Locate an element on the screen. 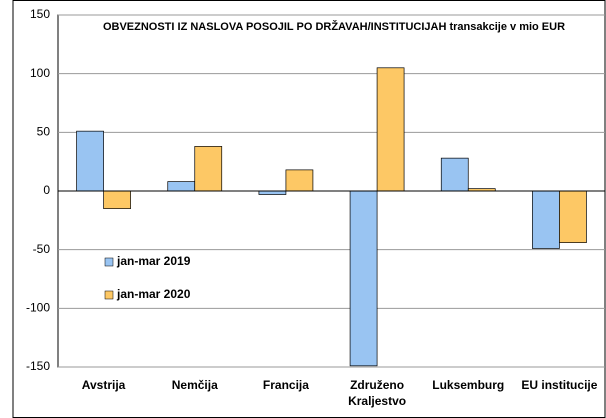  legend-label: jan-mar 2020 is located at coordinates (153, 294).